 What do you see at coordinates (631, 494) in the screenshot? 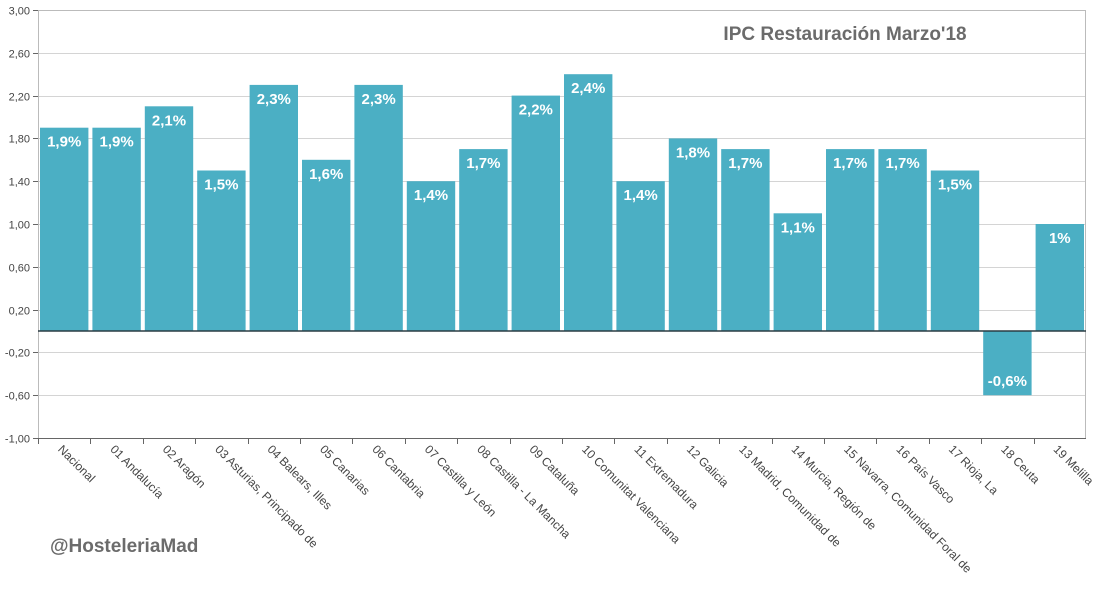
I see `x-tick-label: 10 Comunitat Valenciana` at bounding box center [631, 494].